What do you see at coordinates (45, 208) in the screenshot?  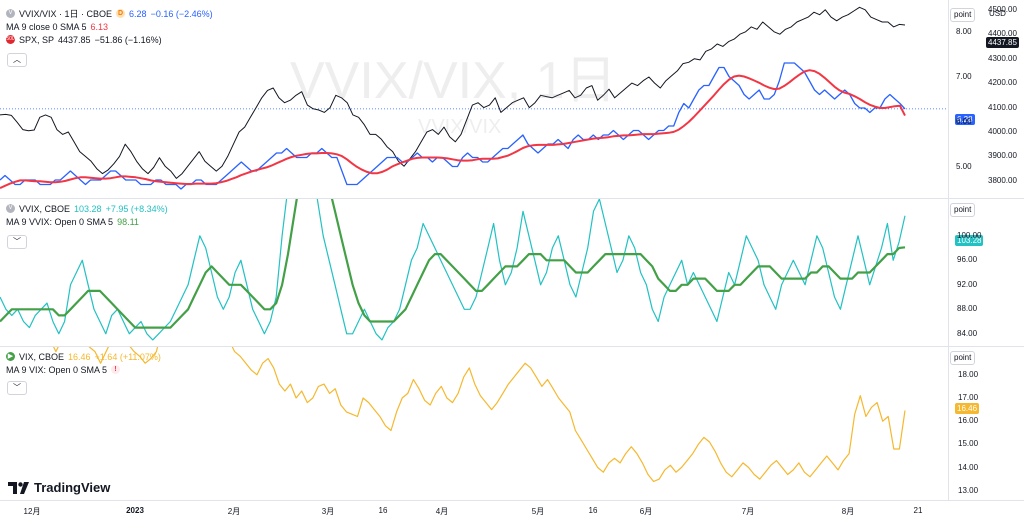 I see `vvix-title: VVIX, CBOE` at bounding box center [45, 208].